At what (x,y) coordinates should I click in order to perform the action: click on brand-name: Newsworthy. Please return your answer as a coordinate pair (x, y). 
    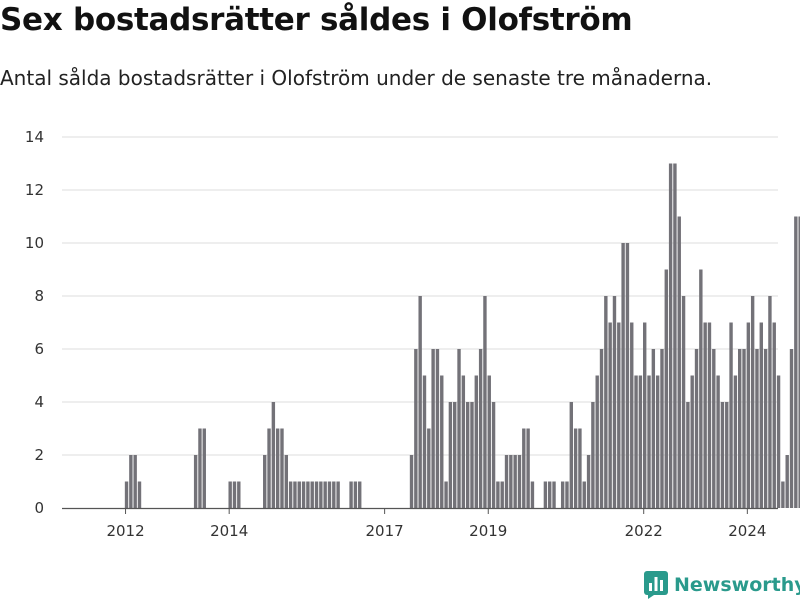
    Looking at the image, I should click on (737, 585).